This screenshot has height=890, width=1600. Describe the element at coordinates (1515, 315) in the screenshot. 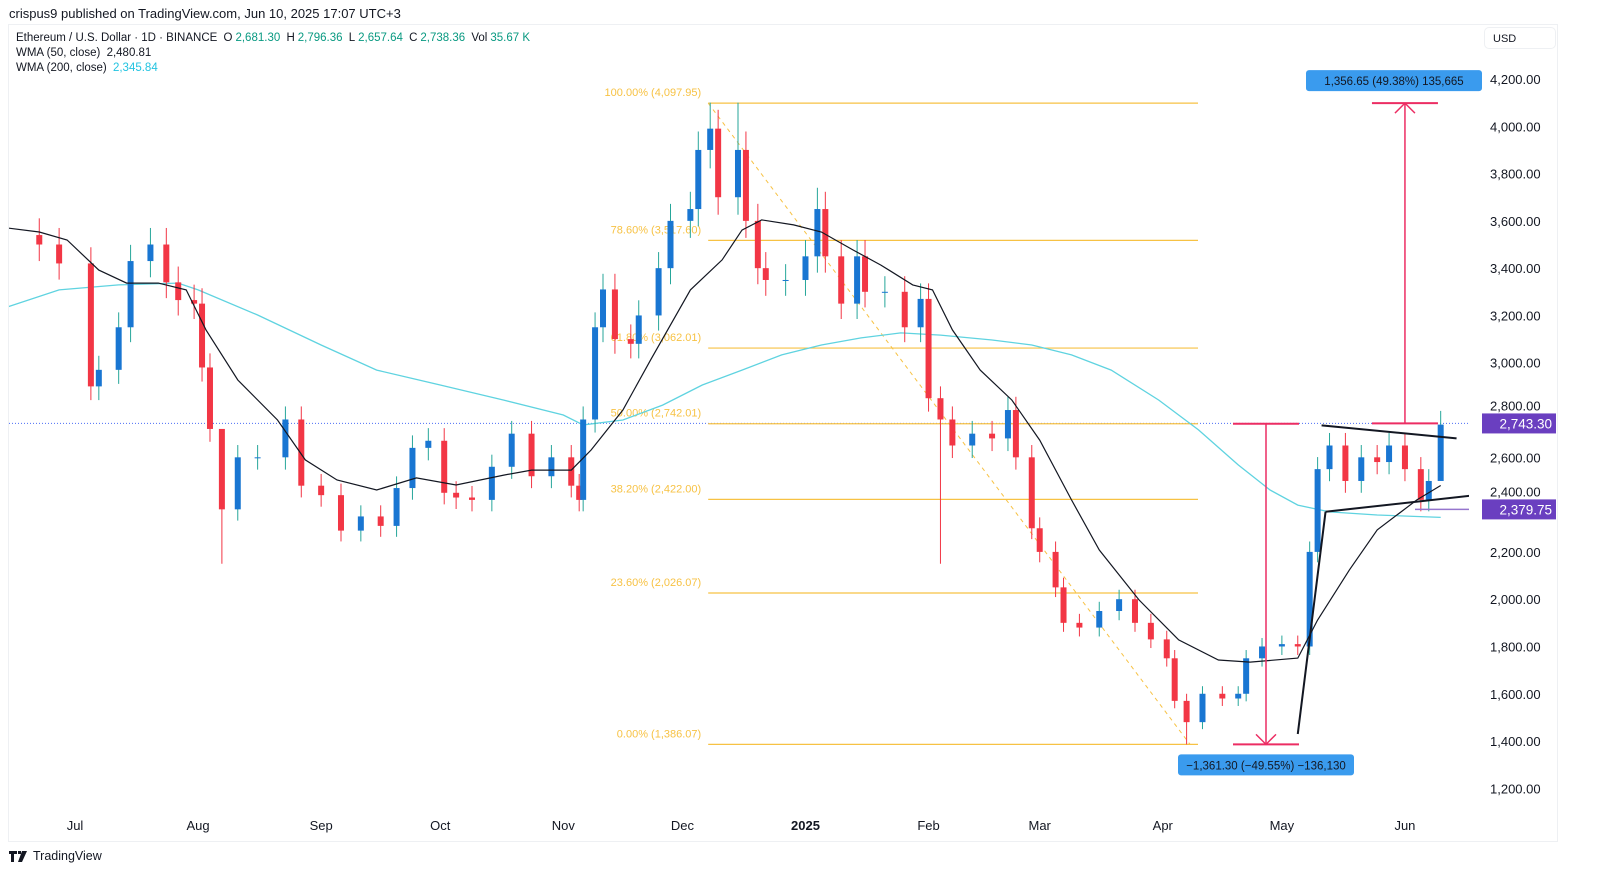

I see `y-tick-label: 3,200.00` at that location.